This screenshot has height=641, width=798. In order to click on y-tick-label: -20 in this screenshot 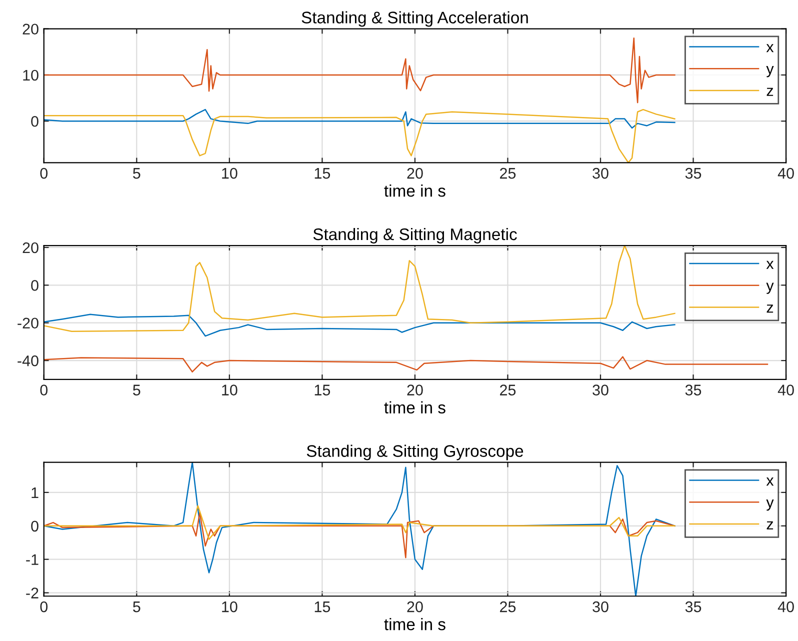, I will do `click(28, 323)`.